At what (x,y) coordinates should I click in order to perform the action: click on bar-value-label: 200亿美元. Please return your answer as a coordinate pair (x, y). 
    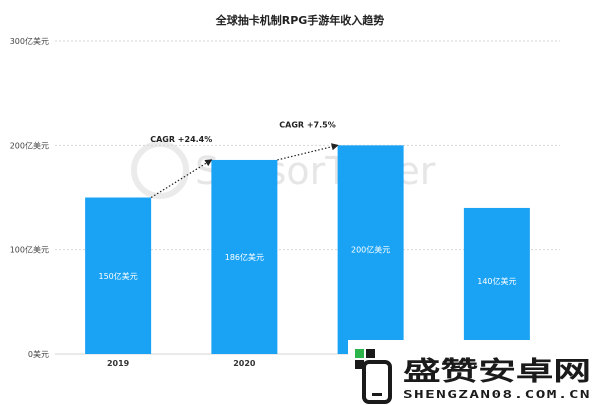
    Looking at the image, I should click on (370, 250).